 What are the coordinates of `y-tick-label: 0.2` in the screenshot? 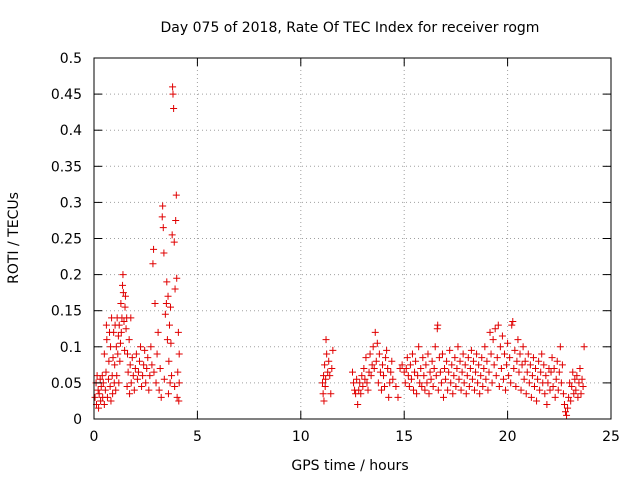 It's located at (71, 276).